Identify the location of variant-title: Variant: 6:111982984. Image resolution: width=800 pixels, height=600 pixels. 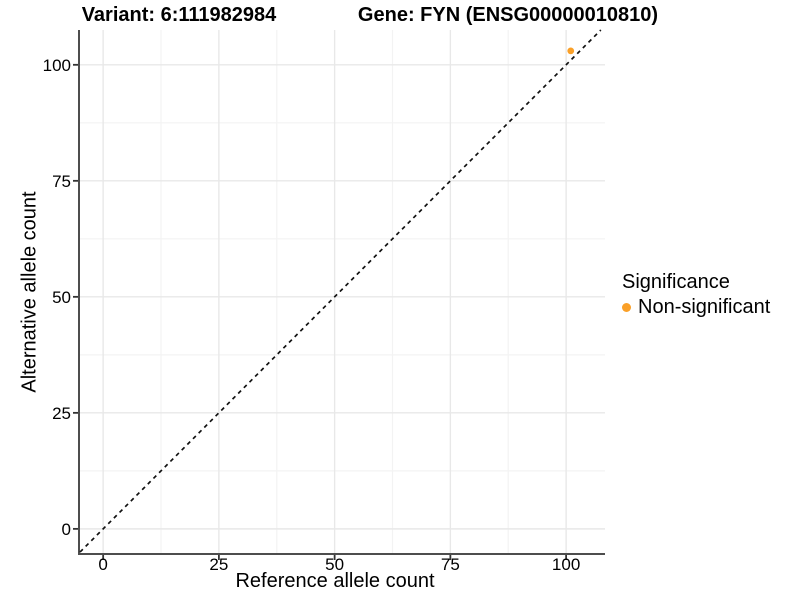
(179, 15).